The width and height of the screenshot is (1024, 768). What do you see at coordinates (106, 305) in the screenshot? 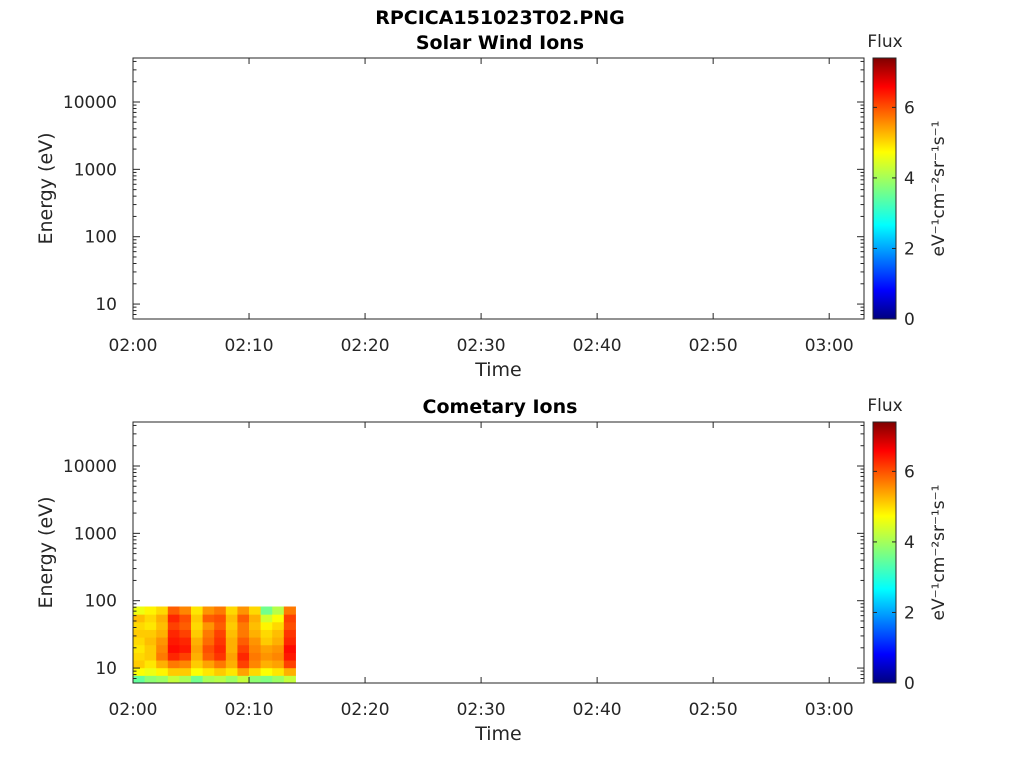
I see `y-tick-label: 10` at bounding box center [106, 305].